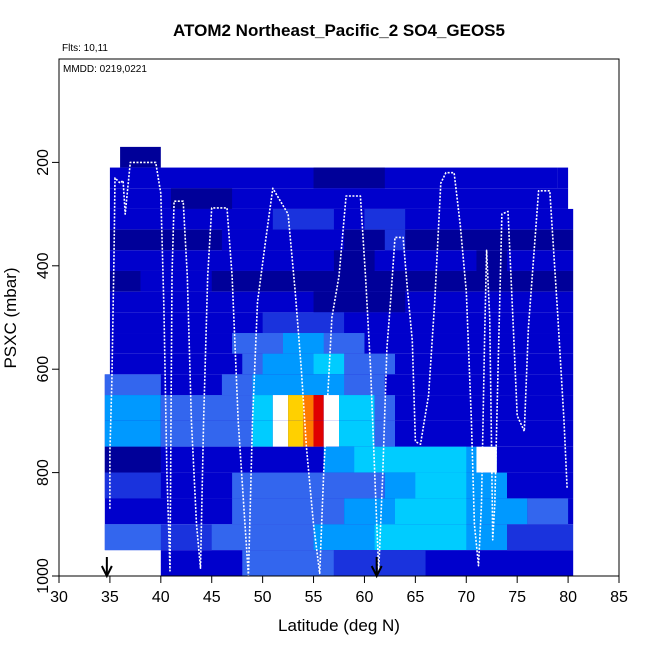 Image resolution: width=650 pixels, height=650 pixels. What do you see at coordinates (43, 162) in the screenshot?
I see `y-tick-label: 200` at bounding box center [43, 162].